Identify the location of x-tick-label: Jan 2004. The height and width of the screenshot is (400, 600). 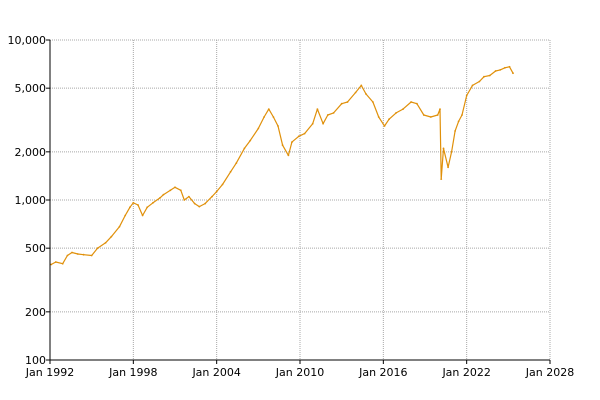
(215, 372).